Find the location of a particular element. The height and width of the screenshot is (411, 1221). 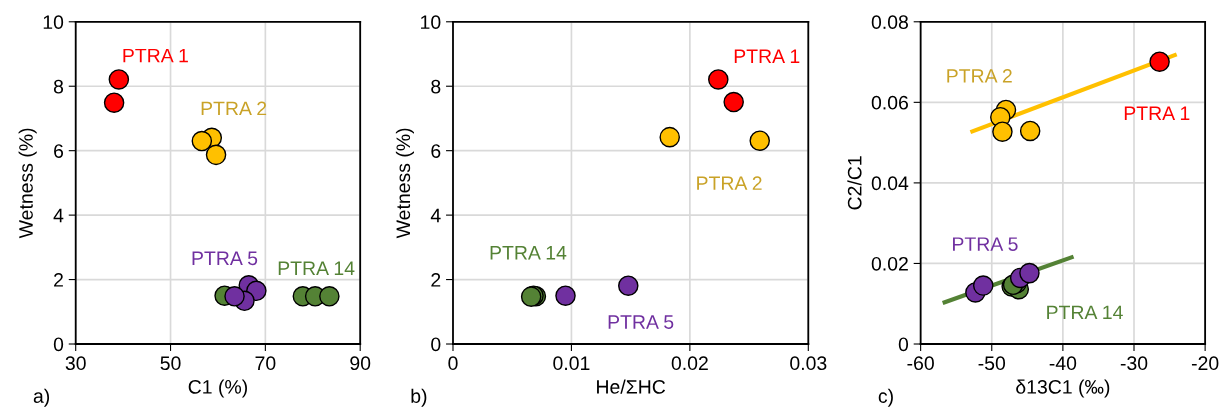

x-tick-label: 0.02 is located at coordinates (689, 363).